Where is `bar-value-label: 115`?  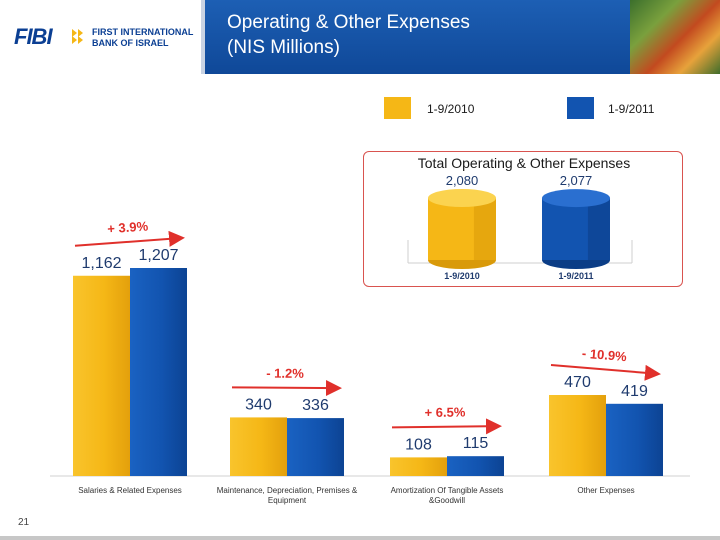 bar-value-label: 115 is located at coordinates (476, 443).